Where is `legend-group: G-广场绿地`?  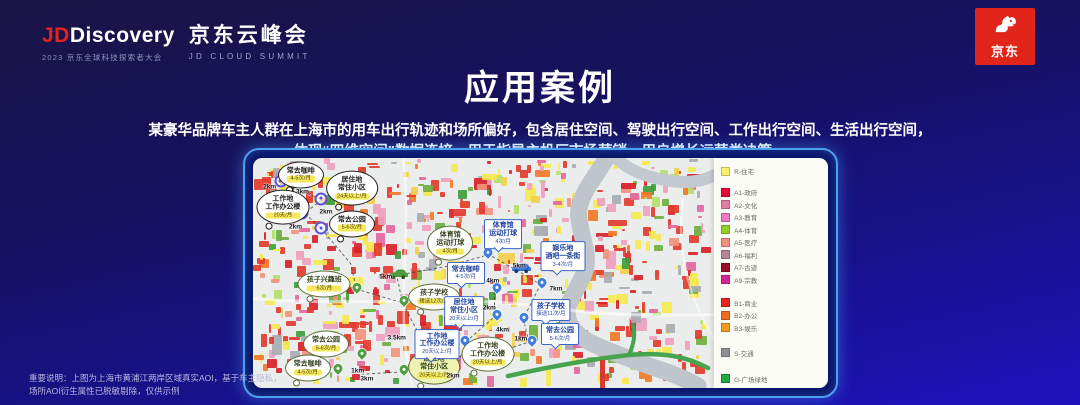 legend-group: G-广场绿地 is located at coordinates (771, 379).